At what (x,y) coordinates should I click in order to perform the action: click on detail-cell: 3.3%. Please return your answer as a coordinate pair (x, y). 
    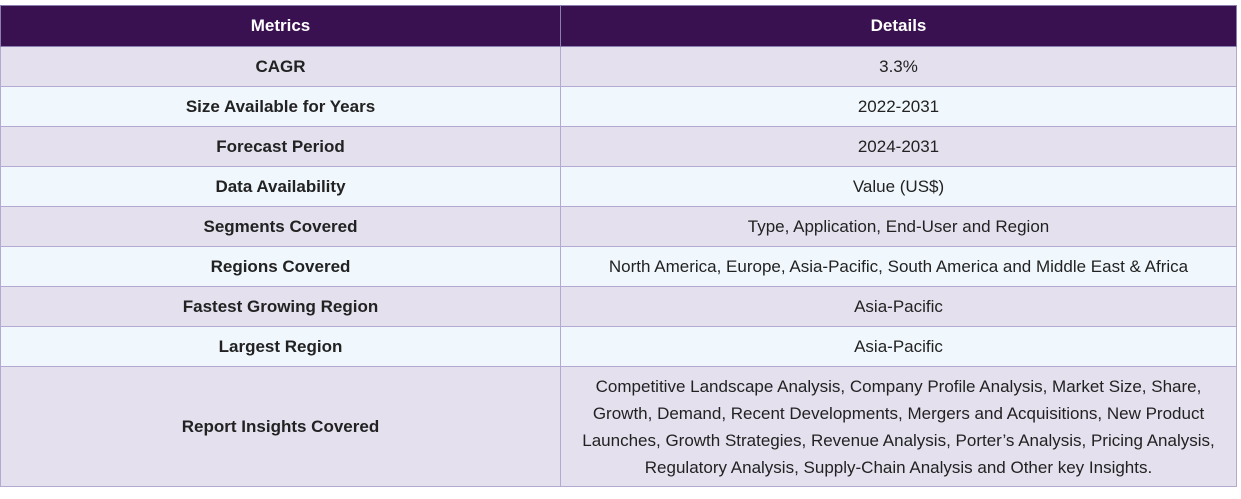
    Looking at the image, I should click on (898, 66).